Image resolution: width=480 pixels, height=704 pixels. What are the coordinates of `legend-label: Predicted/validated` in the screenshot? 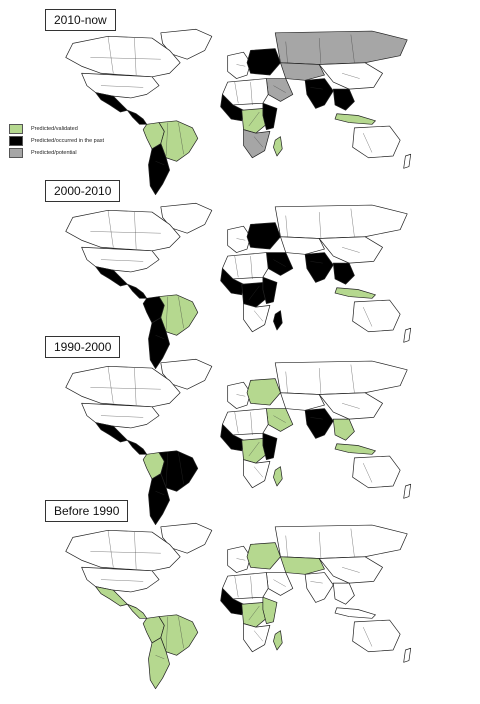 It's located at (54, 128).